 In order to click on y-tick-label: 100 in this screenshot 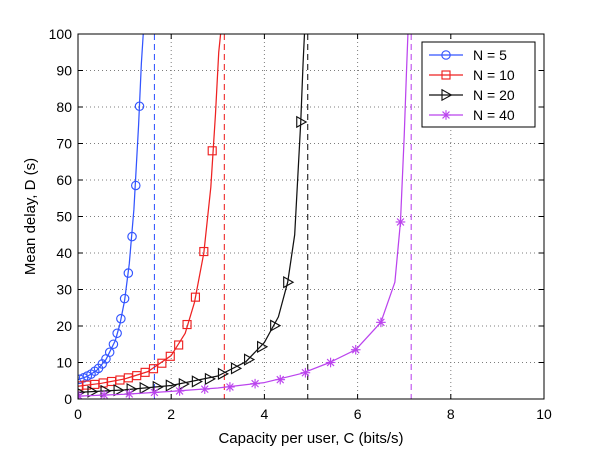, I will do `click(61, 34)`.